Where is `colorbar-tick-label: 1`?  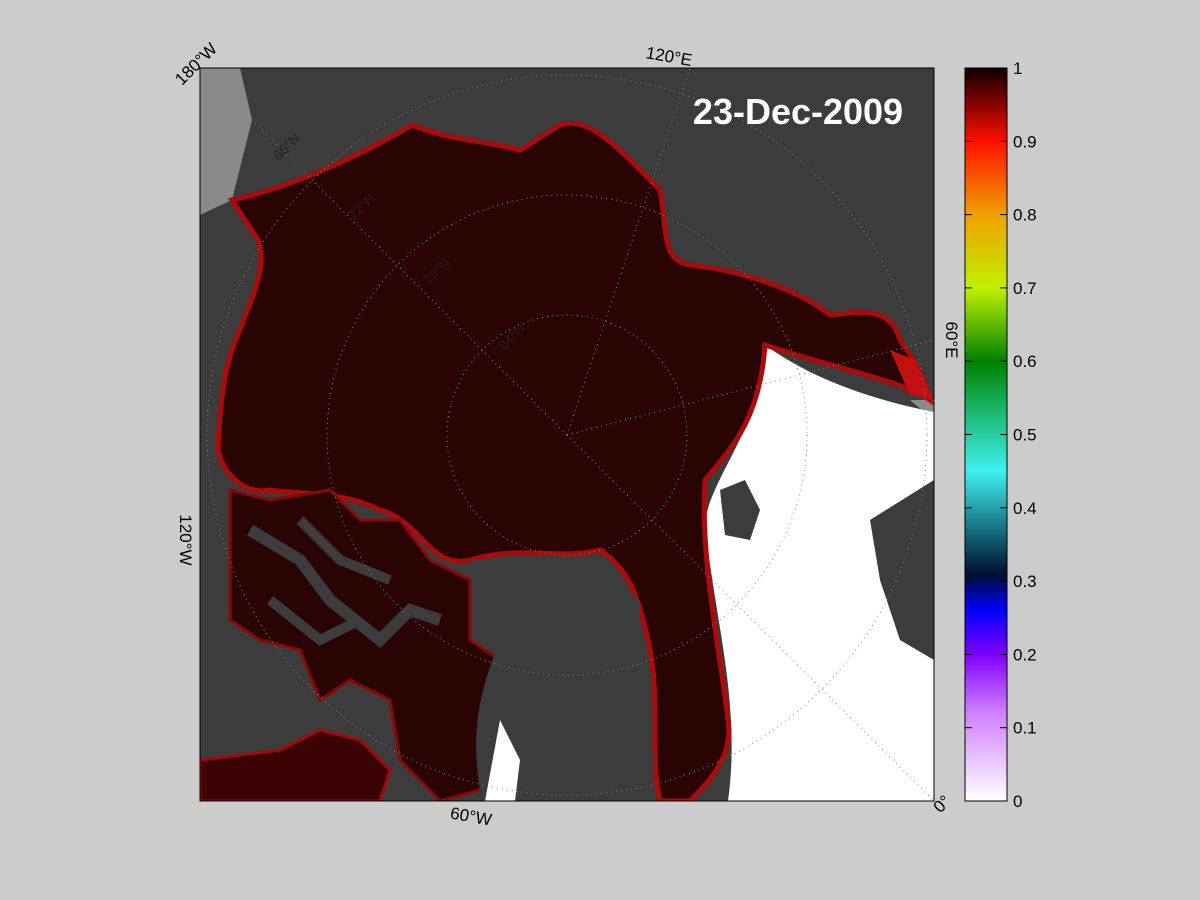 colorbar-tick-label: 1 is located at coordinates (1017, 68).